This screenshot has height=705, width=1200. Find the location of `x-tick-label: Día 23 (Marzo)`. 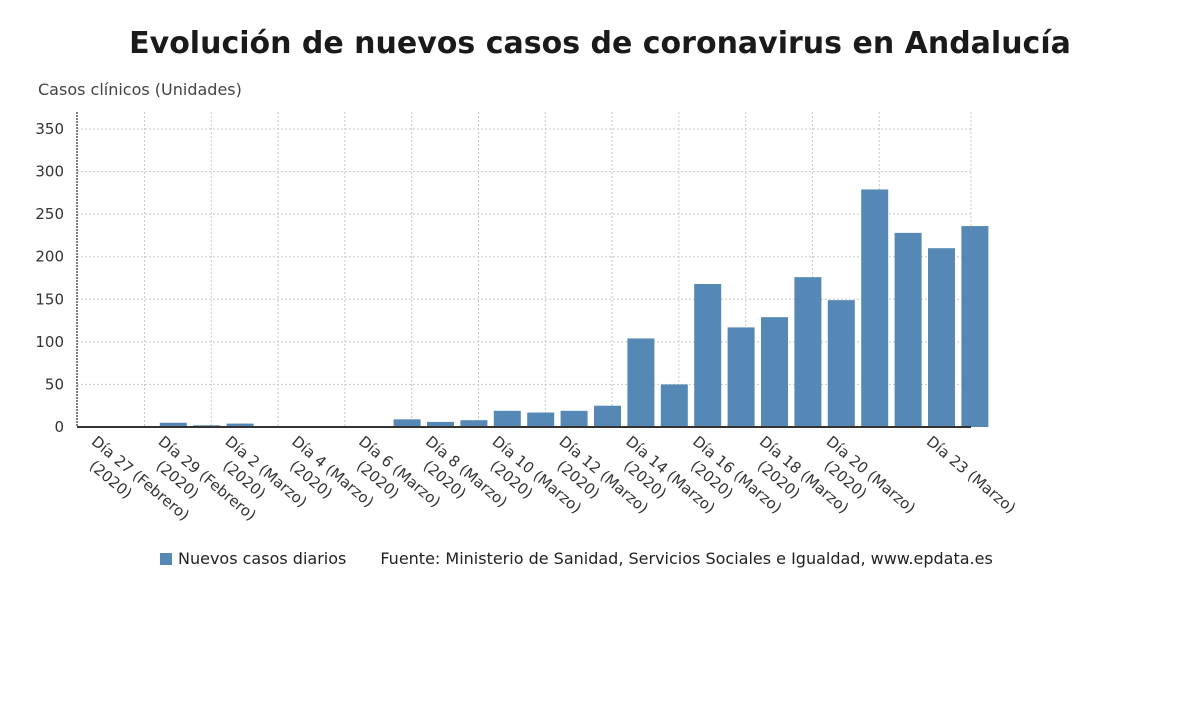

x-tick-label: Día 23 (Marzo) is located at coordinates (971, 474).